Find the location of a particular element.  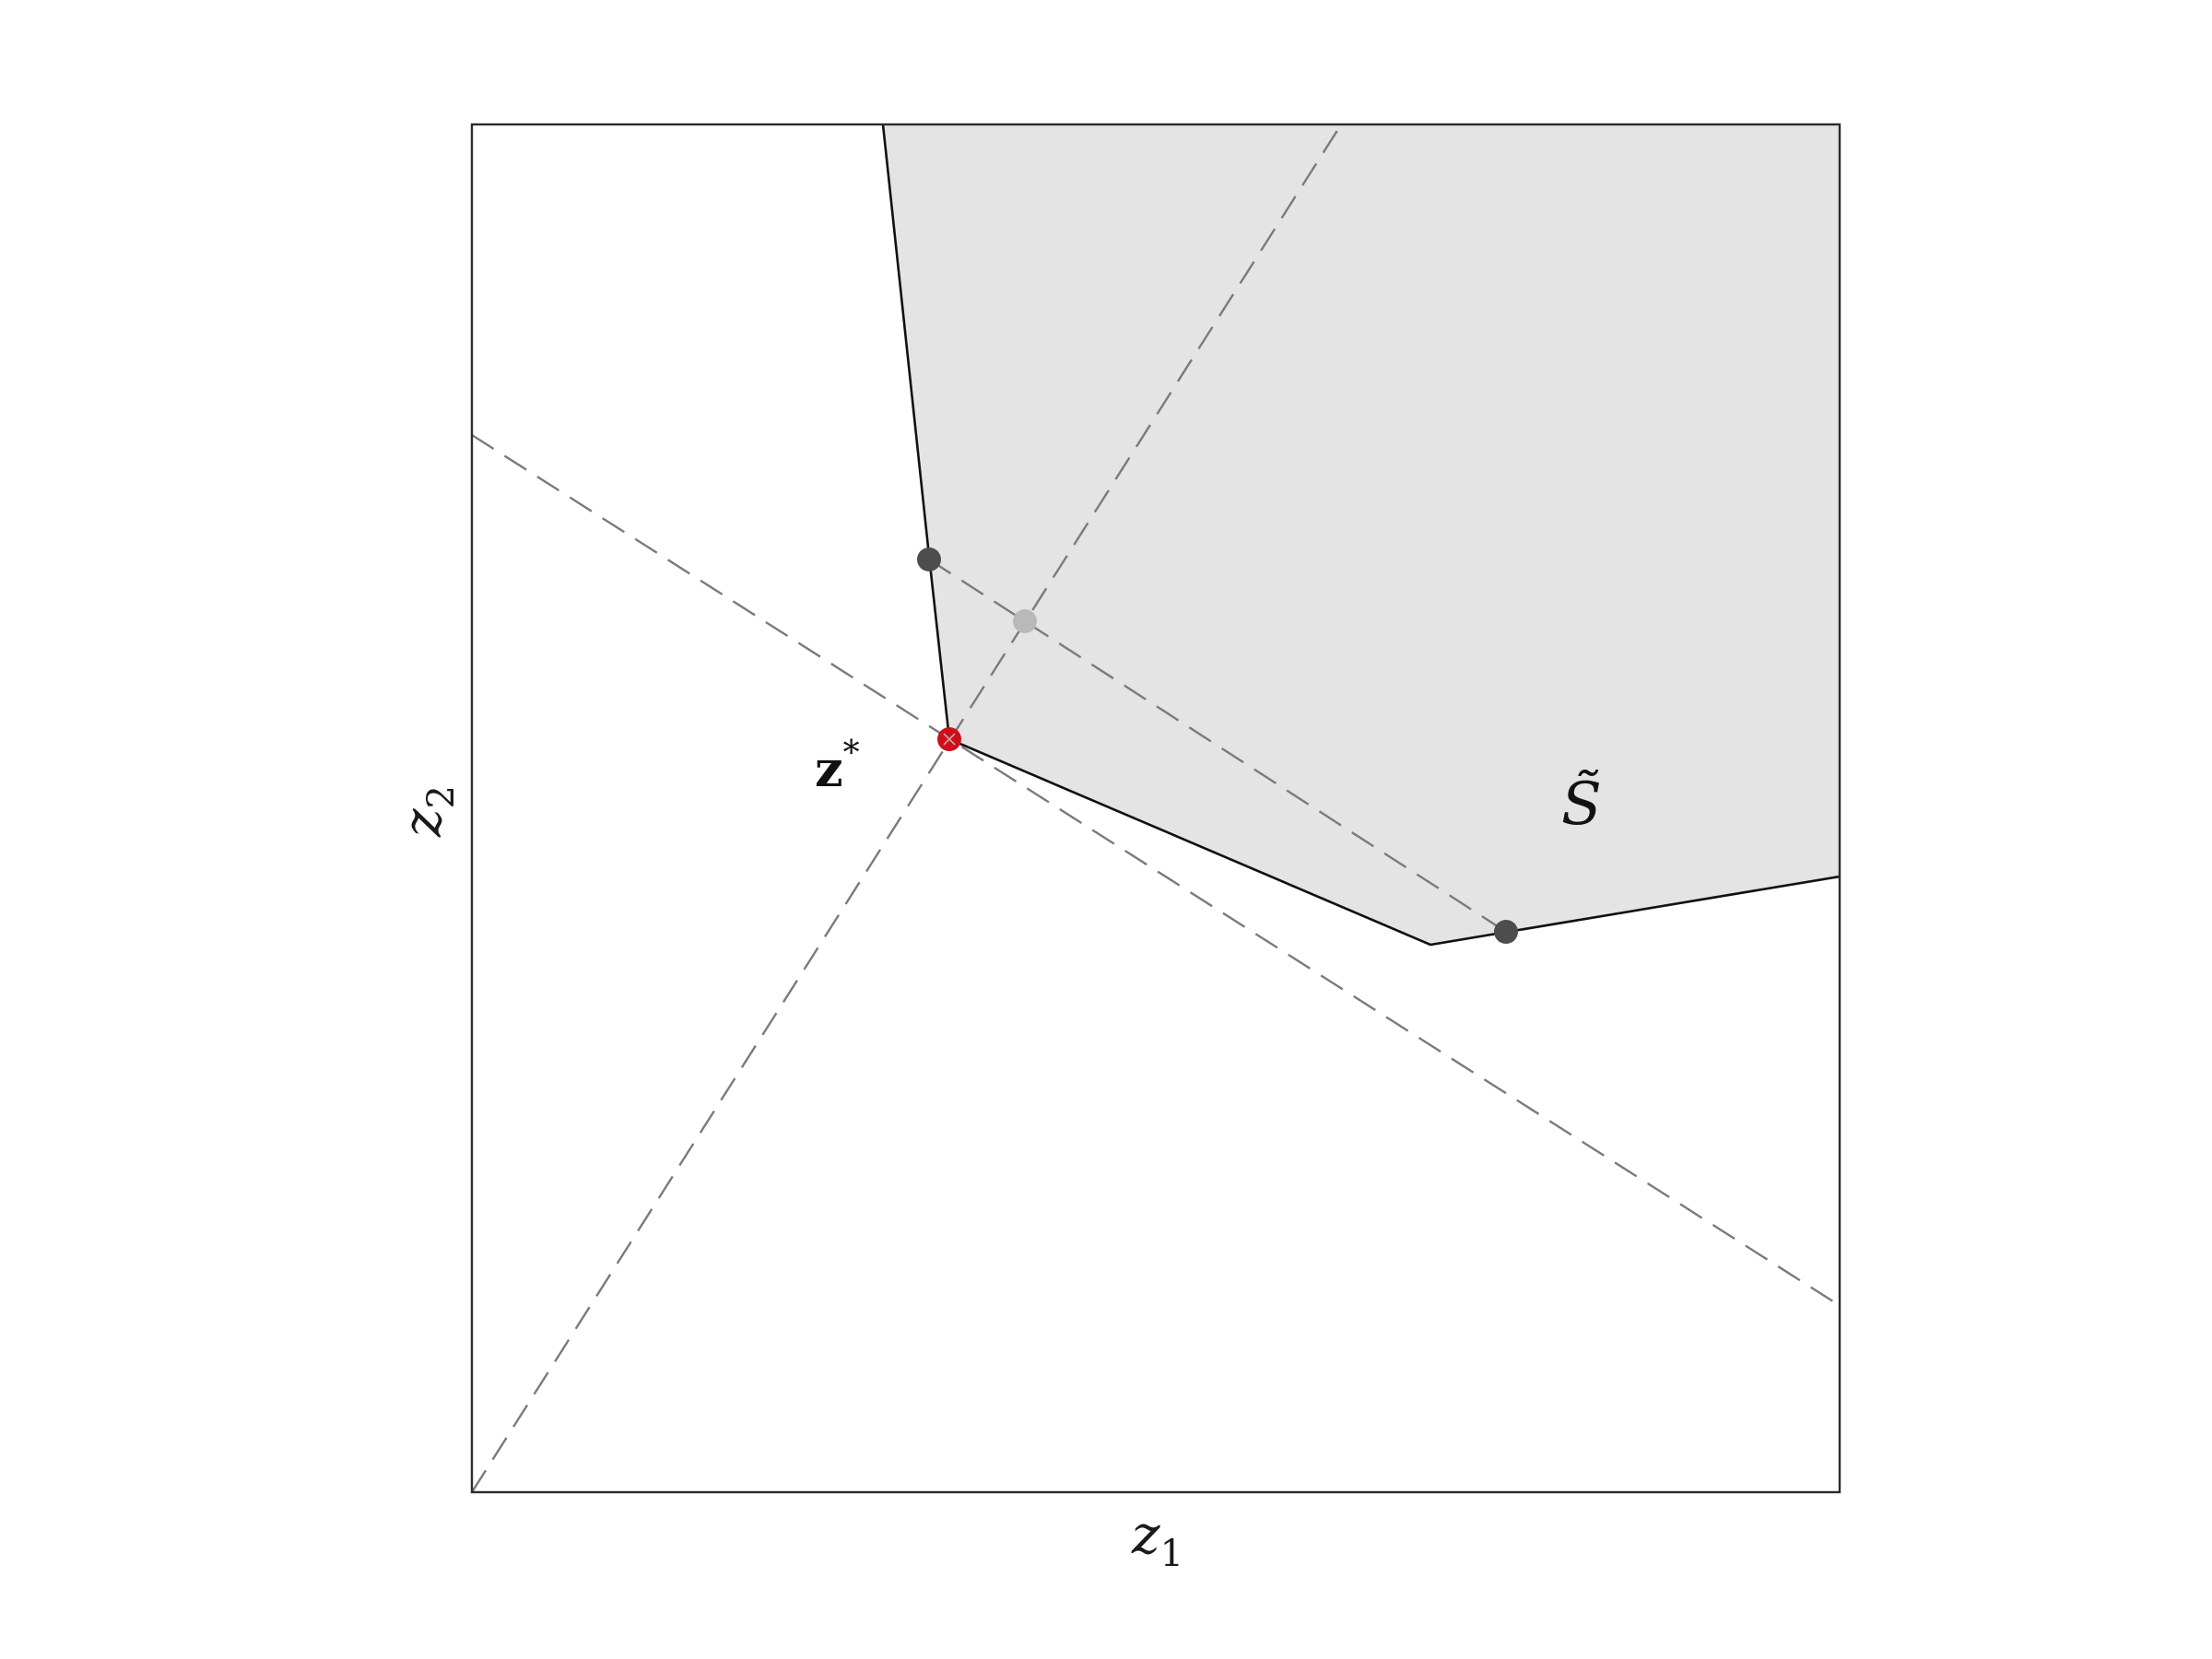

front-point-upper is located at coordinates (929, 559).